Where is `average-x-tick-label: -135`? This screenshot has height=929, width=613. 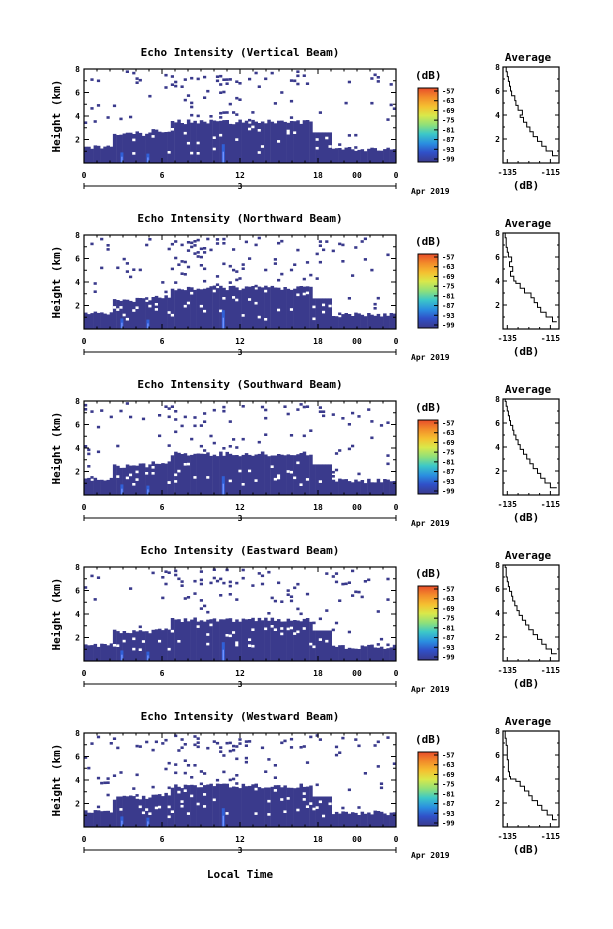
average-x-tick-label: -135 is located at coordinates (507, 338).